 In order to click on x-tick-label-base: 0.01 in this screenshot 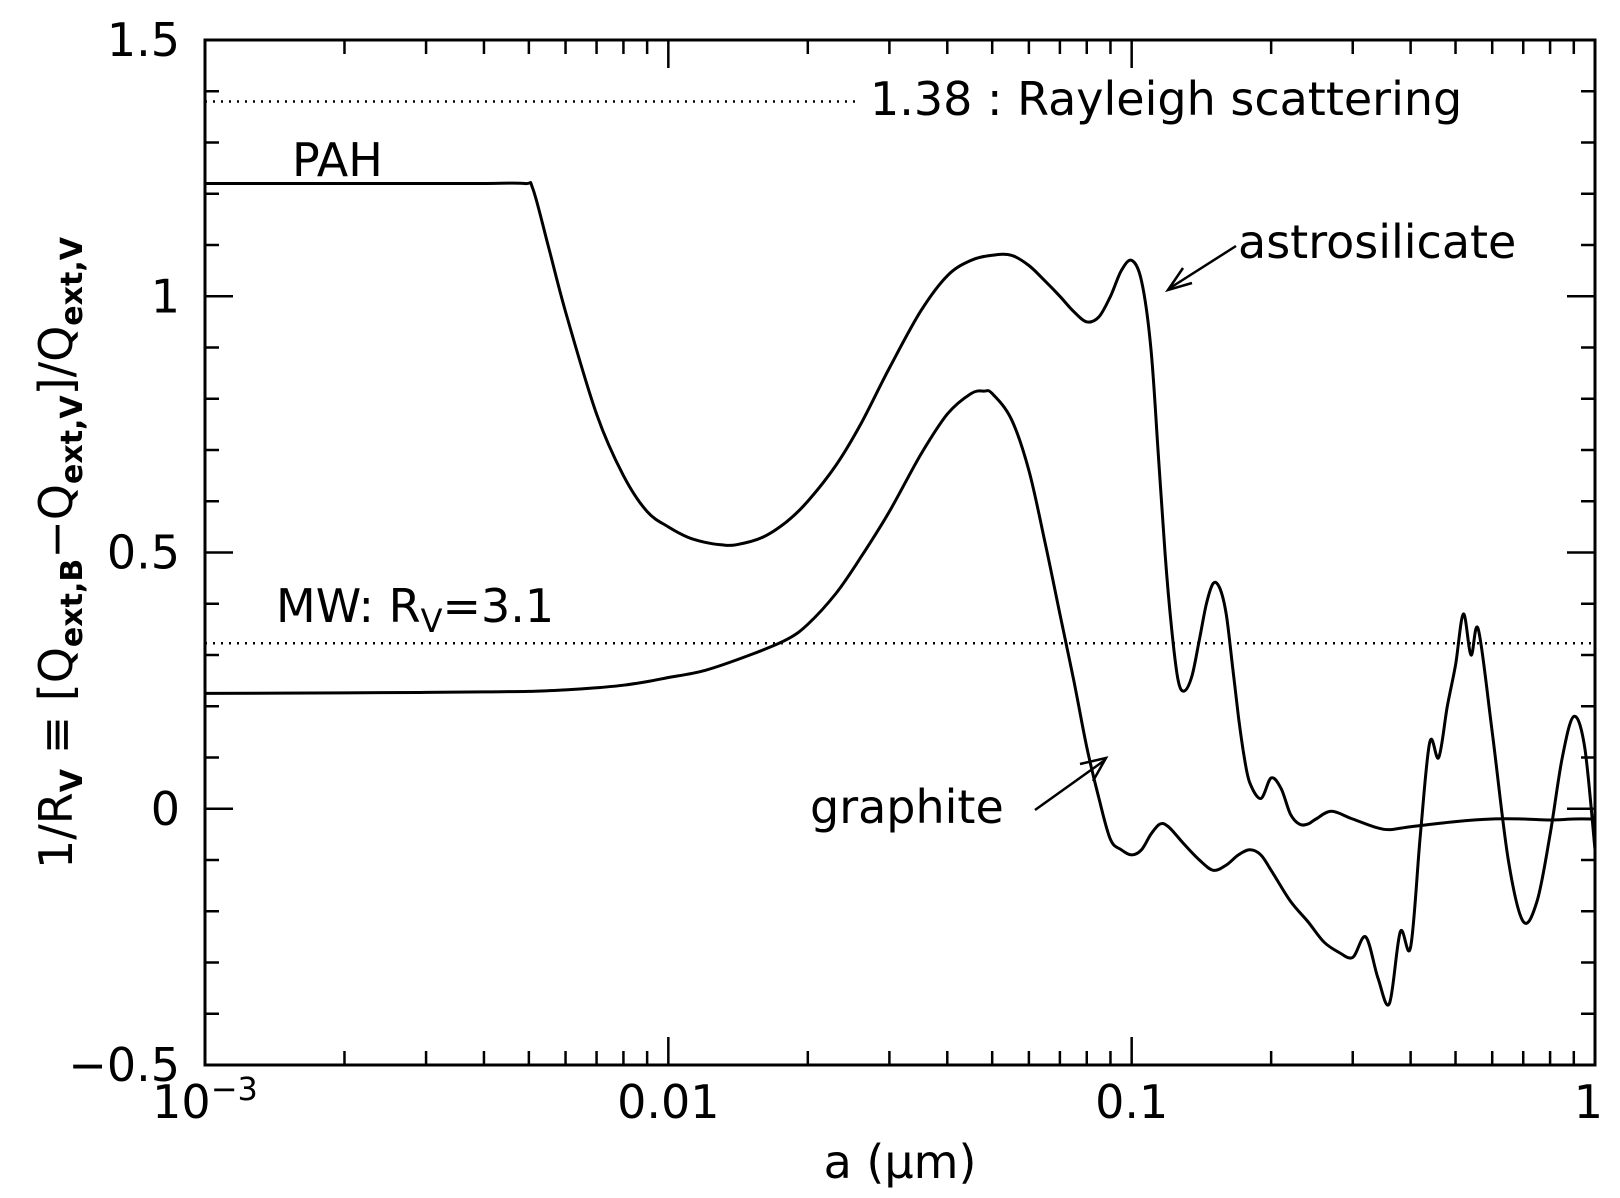, I will do `click(668, 1102)`.